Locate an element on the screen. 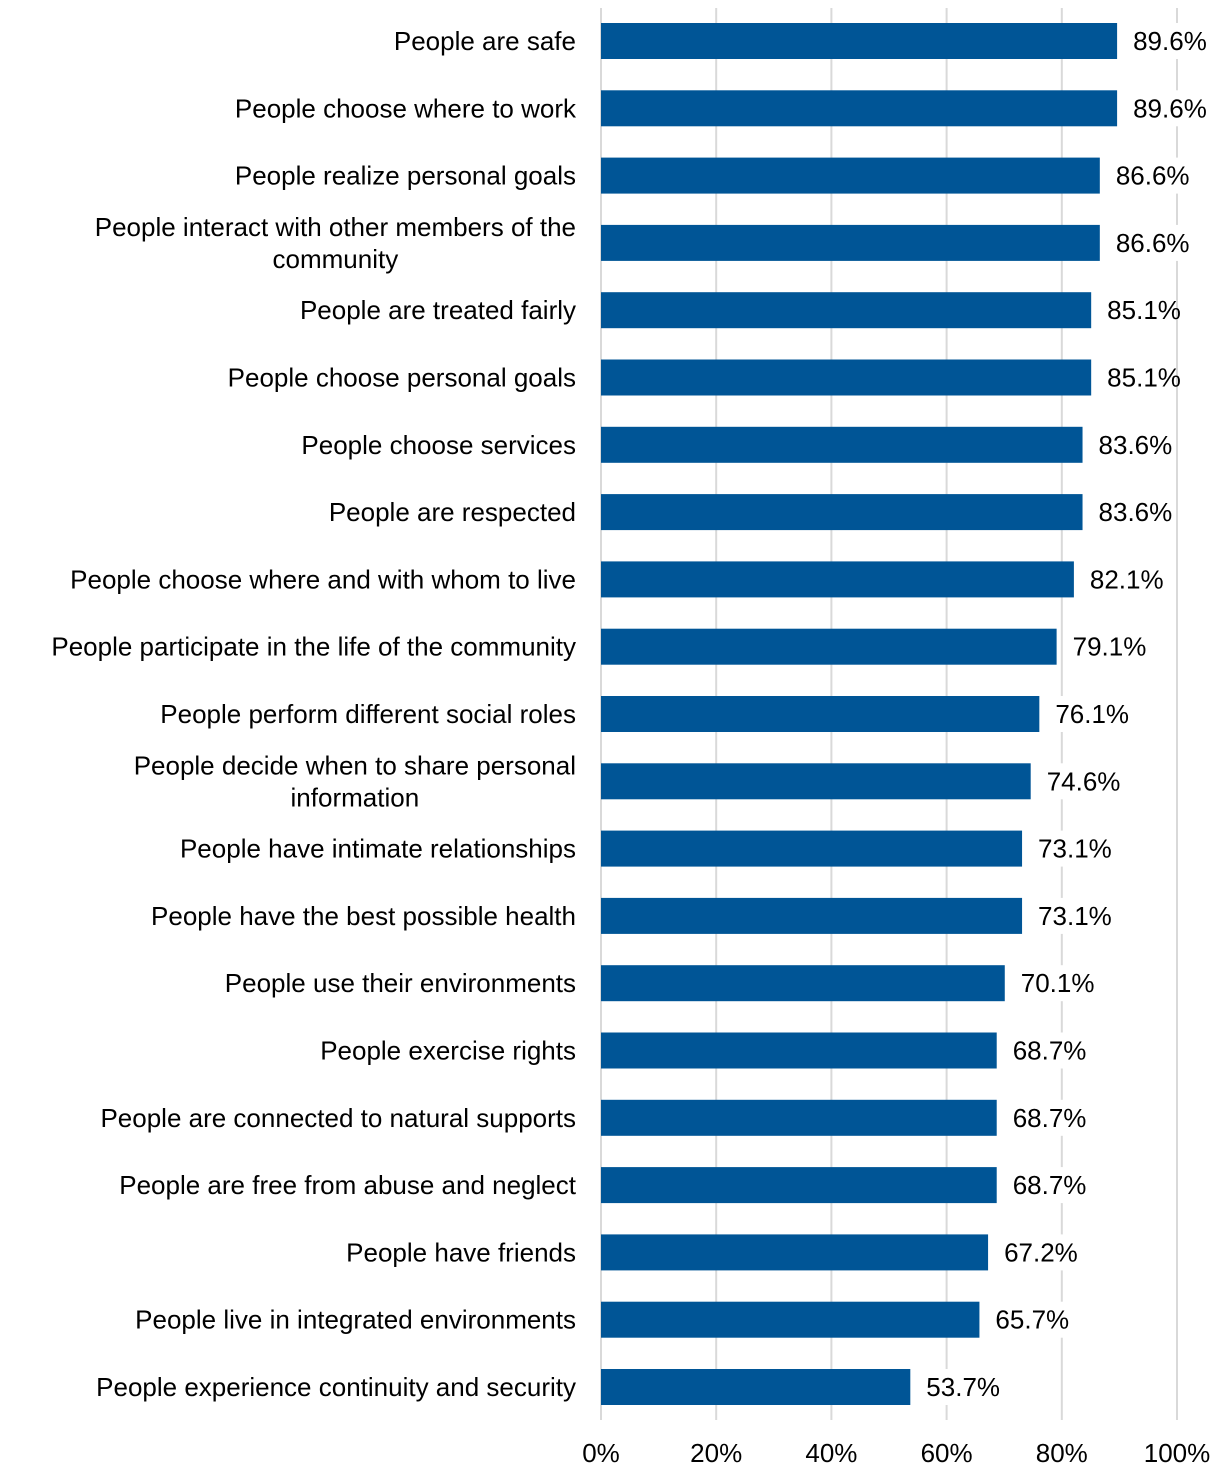 The height and width of the screenshot is (1467, 1221). category-label: People perform different social roles is located at coordinates (368, 714).